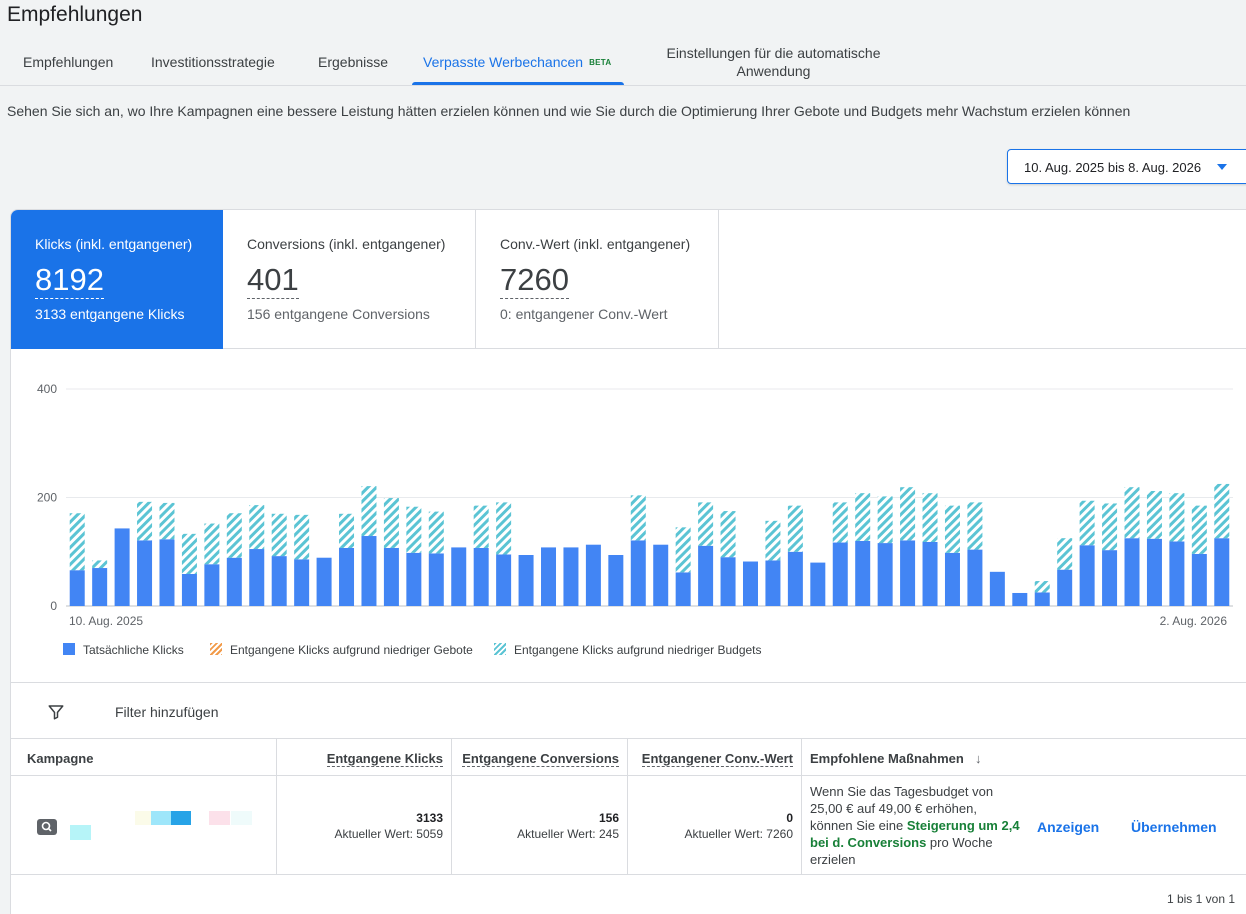  I want to click on column-header-lost-value: Entgangener Conv.-Wert, so click(715, 757).